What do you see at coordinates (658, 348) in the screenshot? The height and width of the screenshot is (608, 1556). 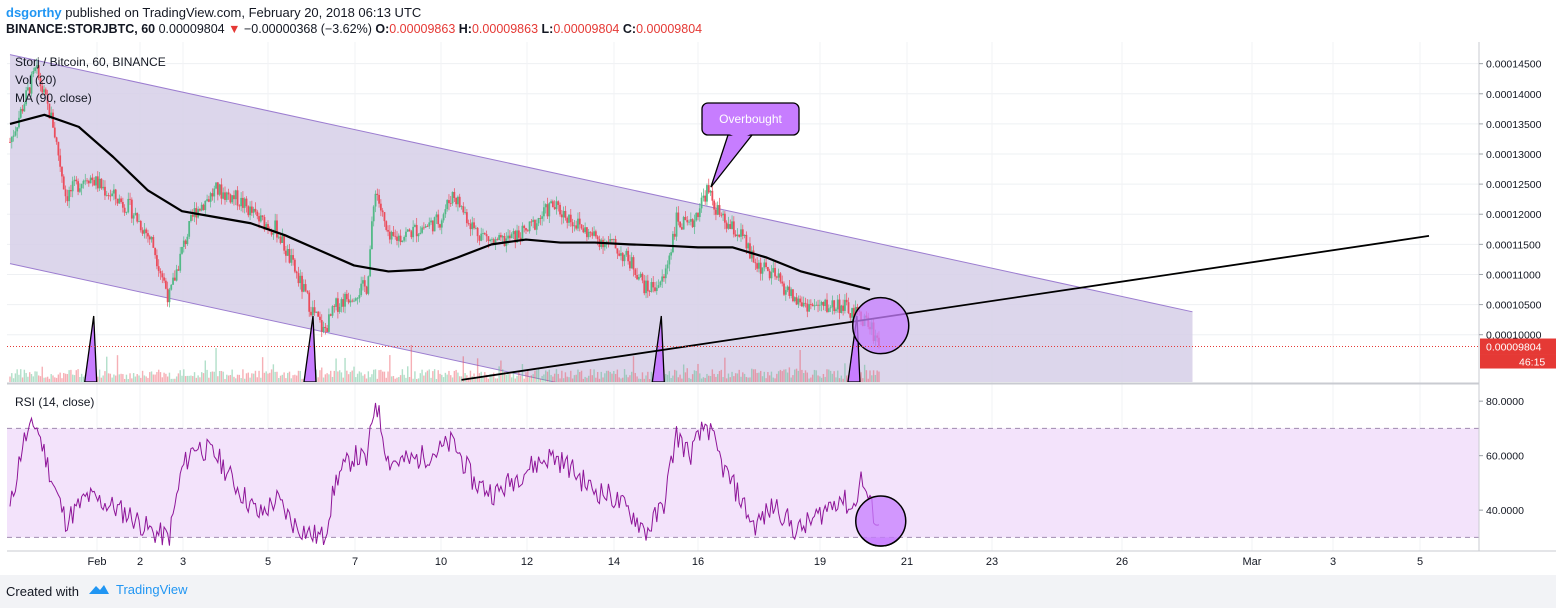 I see `spike-marker` at bounding box center [658, 348].